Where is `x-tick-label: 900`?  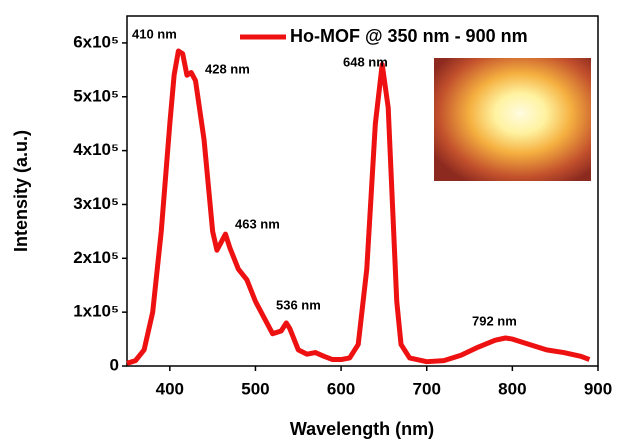 x-tick-label: 900 is located at coordinates (598, 388).